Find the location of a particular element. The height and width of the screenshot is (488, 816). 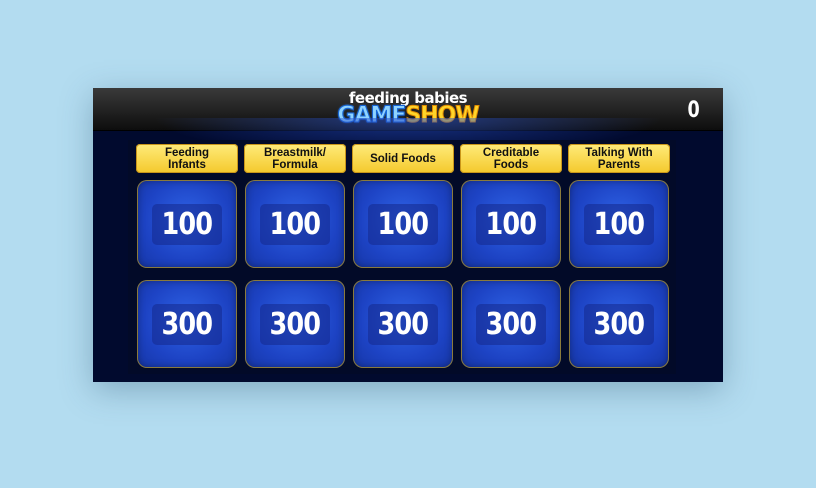

category-header: Talking With Parents is located at coordinates (619, 158).